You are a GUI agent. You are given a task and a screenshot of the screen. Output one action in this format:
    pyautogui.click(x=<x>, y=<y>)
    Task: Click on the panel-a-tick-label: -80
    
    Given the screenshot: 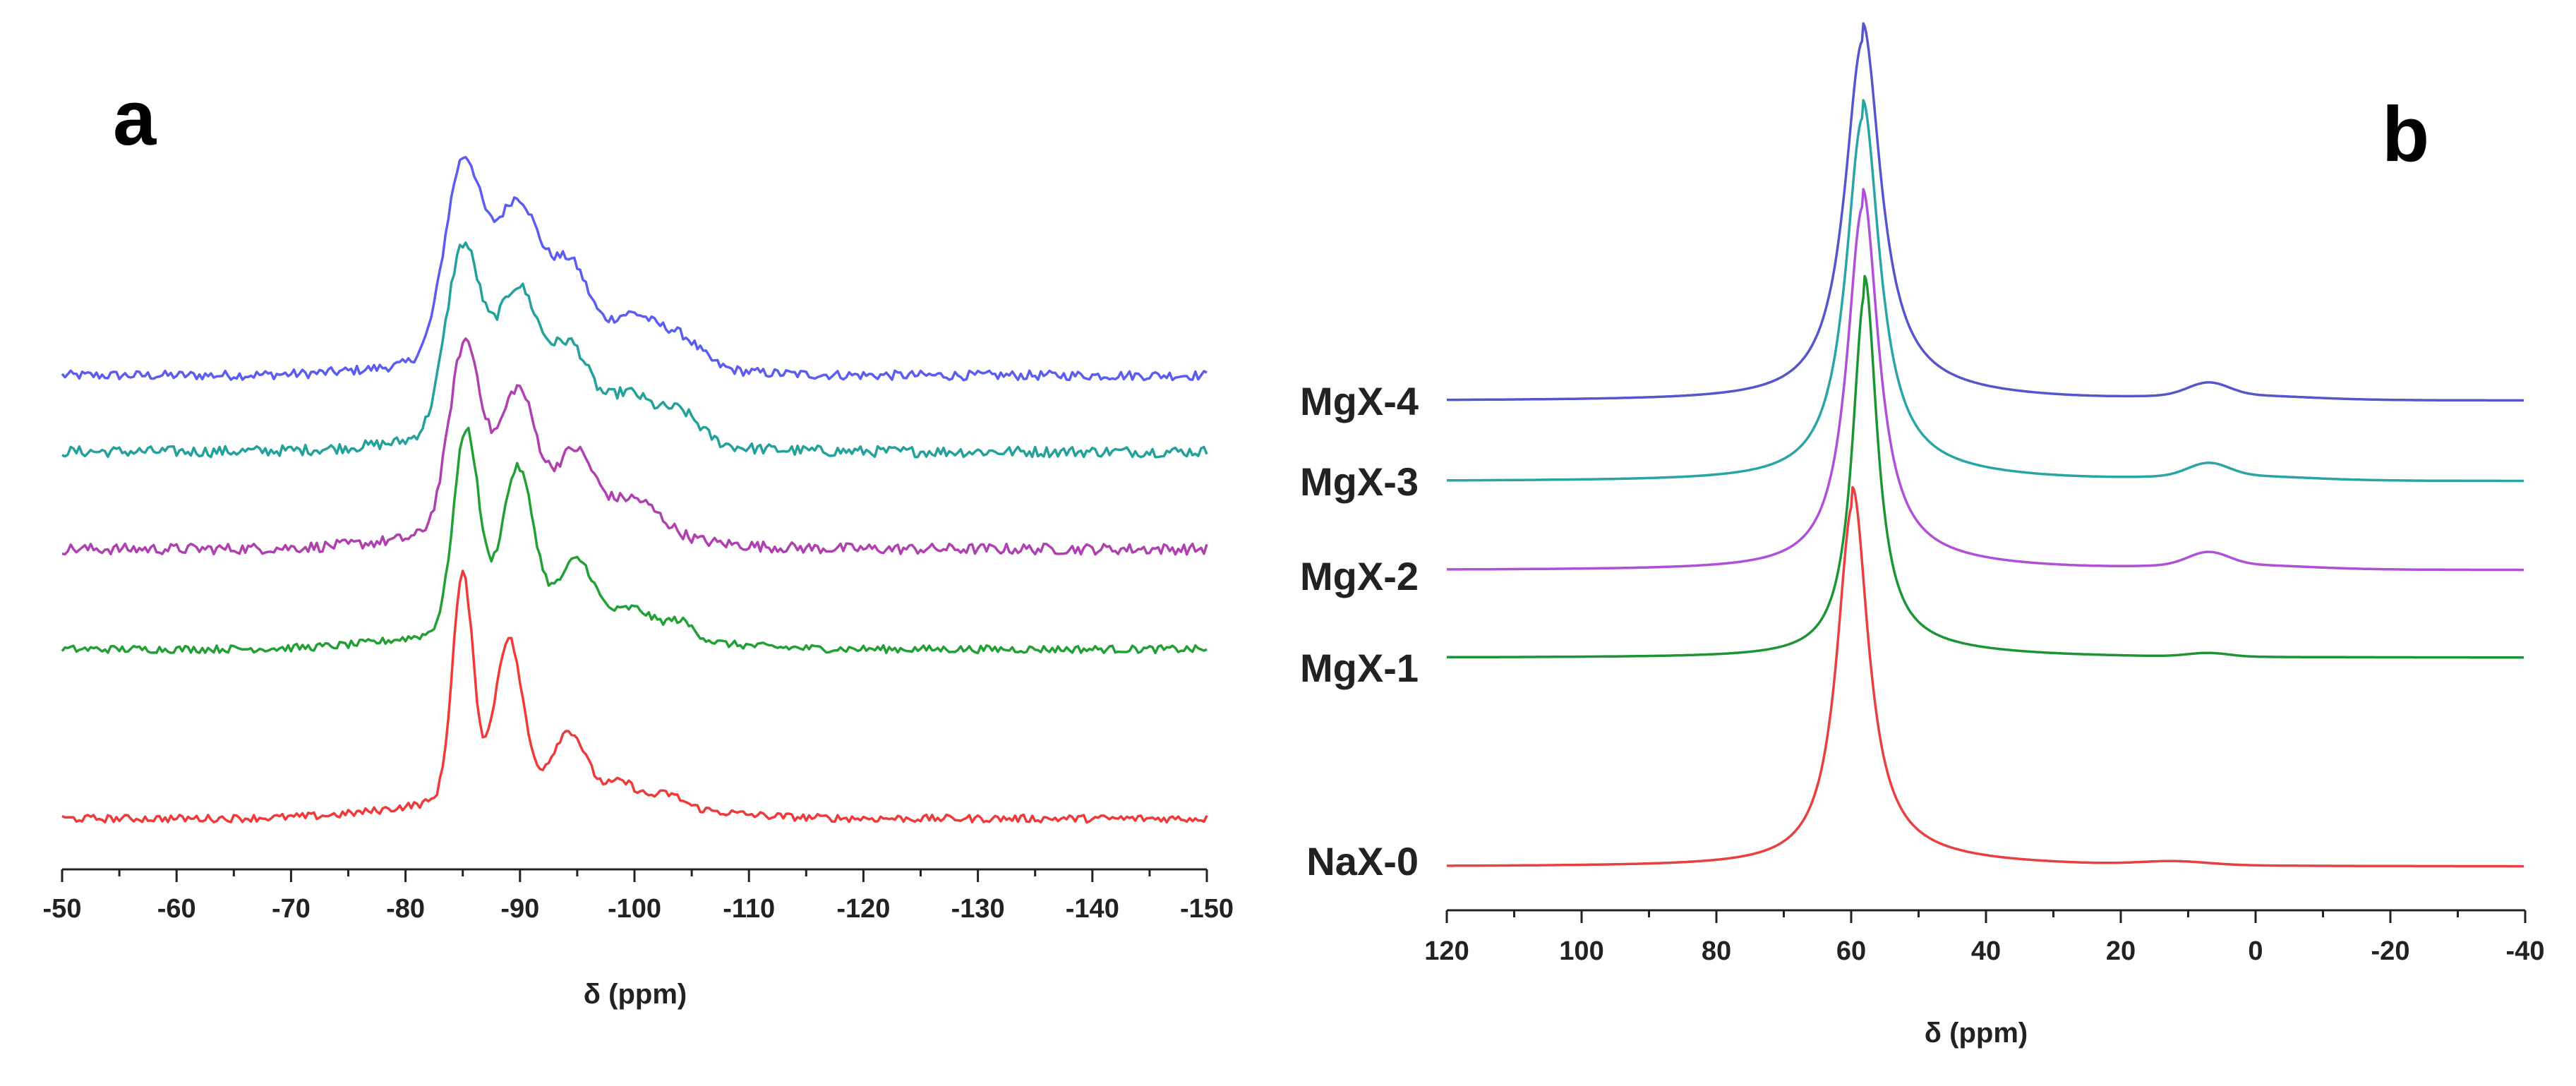 What is the action you would take?
    pyautogui.click(x=405, y=909)
    